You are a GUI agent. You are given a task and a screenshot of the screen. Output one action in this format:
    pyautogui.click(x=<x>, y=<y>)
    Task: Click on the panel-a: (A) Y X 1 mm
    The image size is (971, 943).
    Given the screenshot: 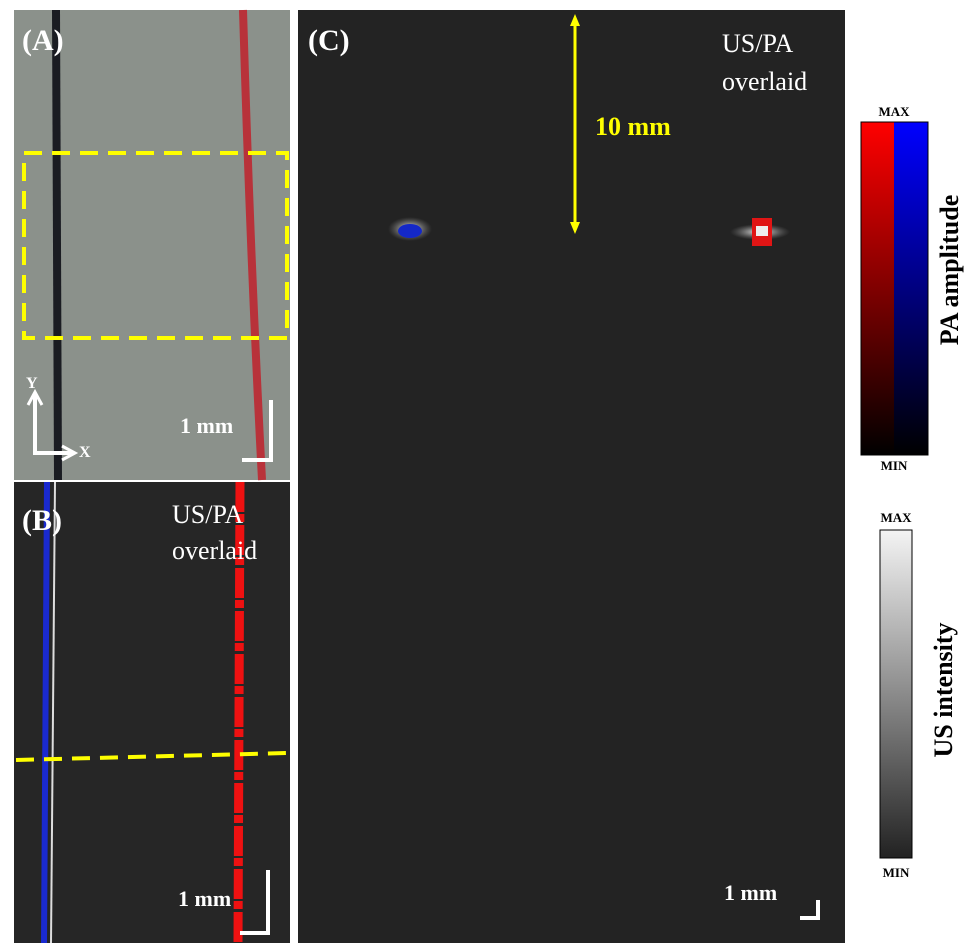 What is the action you would take?
    pyautogui.click(x=152, y=245)
    